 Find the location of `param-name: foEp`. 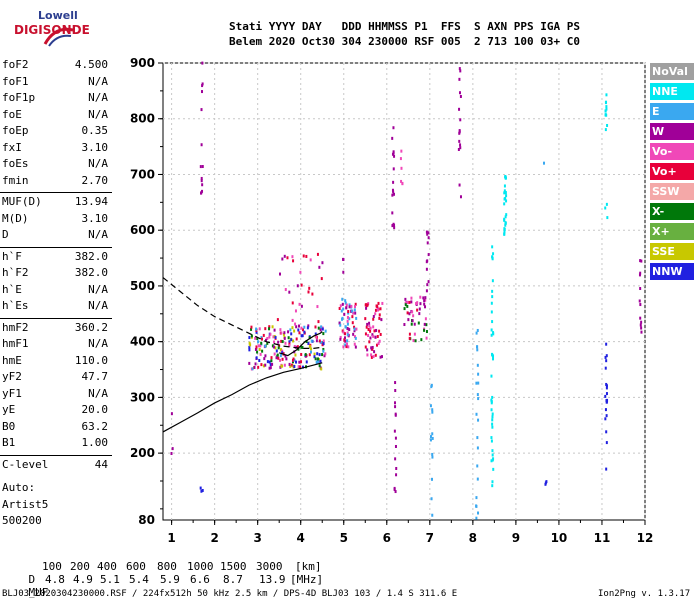

param-name: foEp is located at coordinates (15, 130).